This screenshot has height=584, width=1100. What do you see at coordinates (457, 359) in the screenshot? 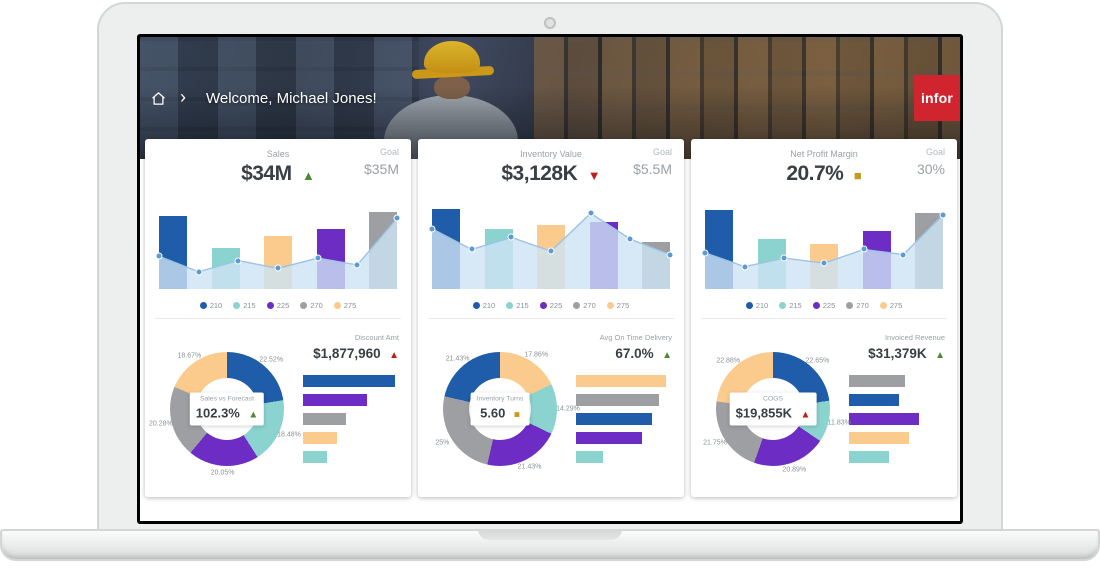
I see `donut-segment-label: 21.43%` at bounding box center [457, 359].